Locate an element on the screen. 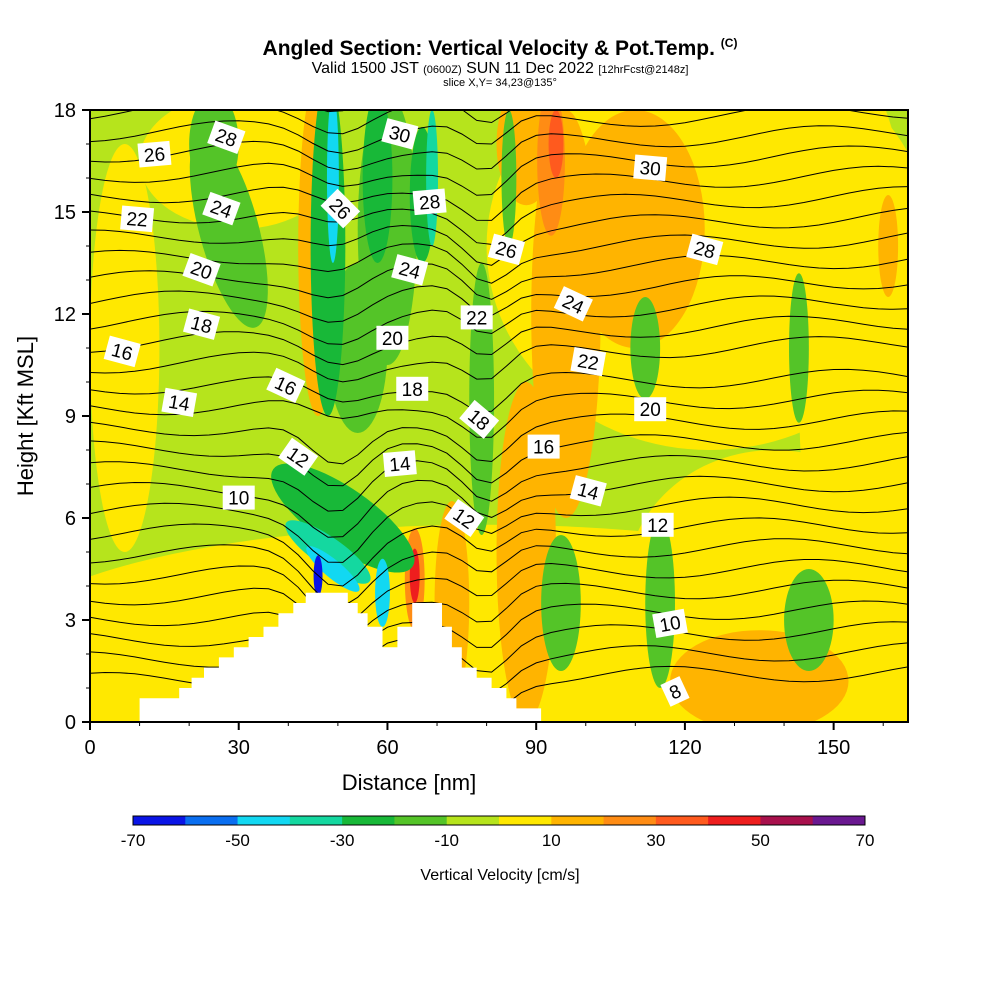 This screenshot has width=1000, height=1000. contour-label: 8 is located at coordinates (675, 691).